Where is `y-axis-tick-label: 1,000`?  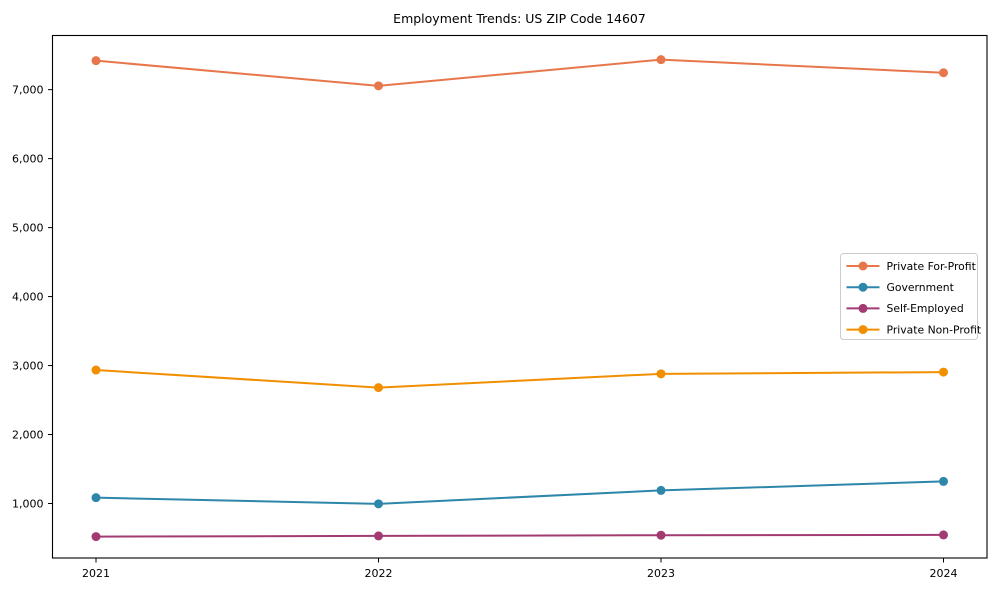
y-axis-tick-label: 1,000 is located at coordinates (28, 503).